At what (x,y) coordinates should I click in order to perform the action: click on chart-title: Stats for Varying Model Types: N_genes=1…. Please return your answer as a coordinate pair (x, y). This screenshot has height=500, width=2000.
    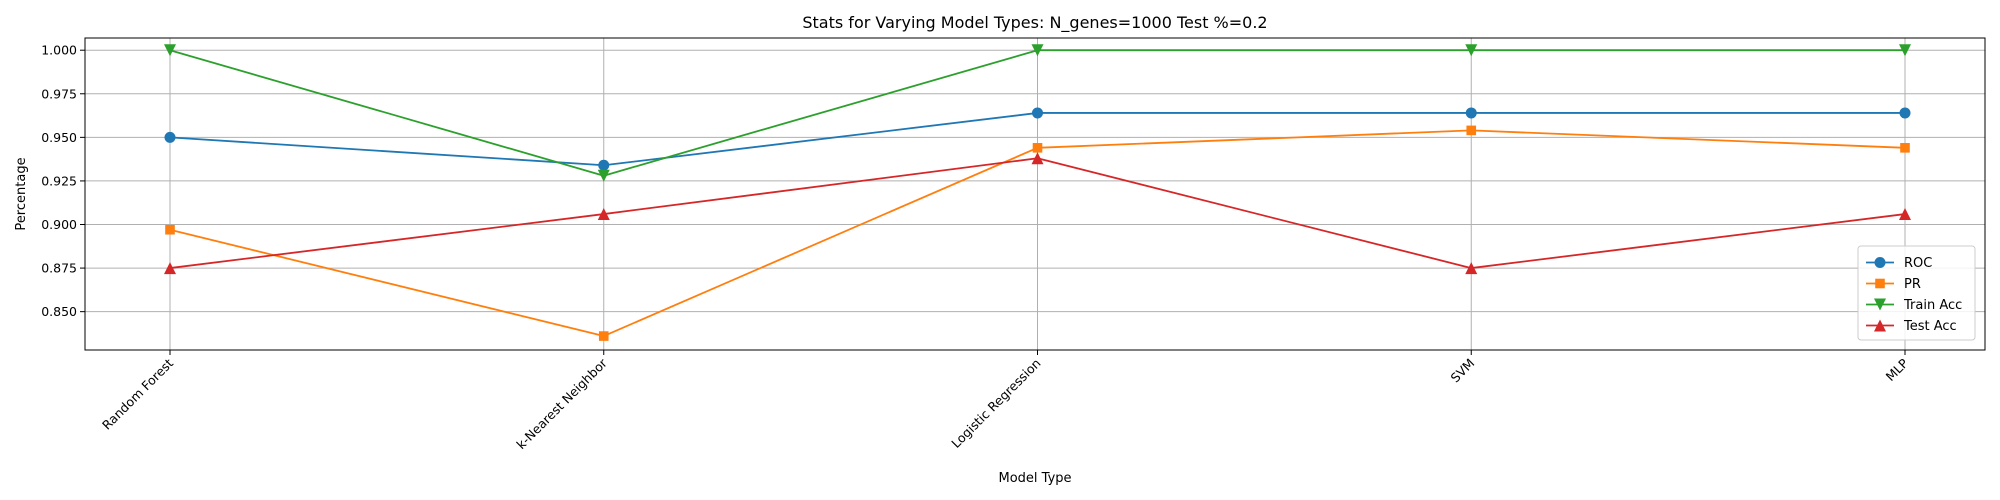
    Looking at the image, I should click on (1034, 23).